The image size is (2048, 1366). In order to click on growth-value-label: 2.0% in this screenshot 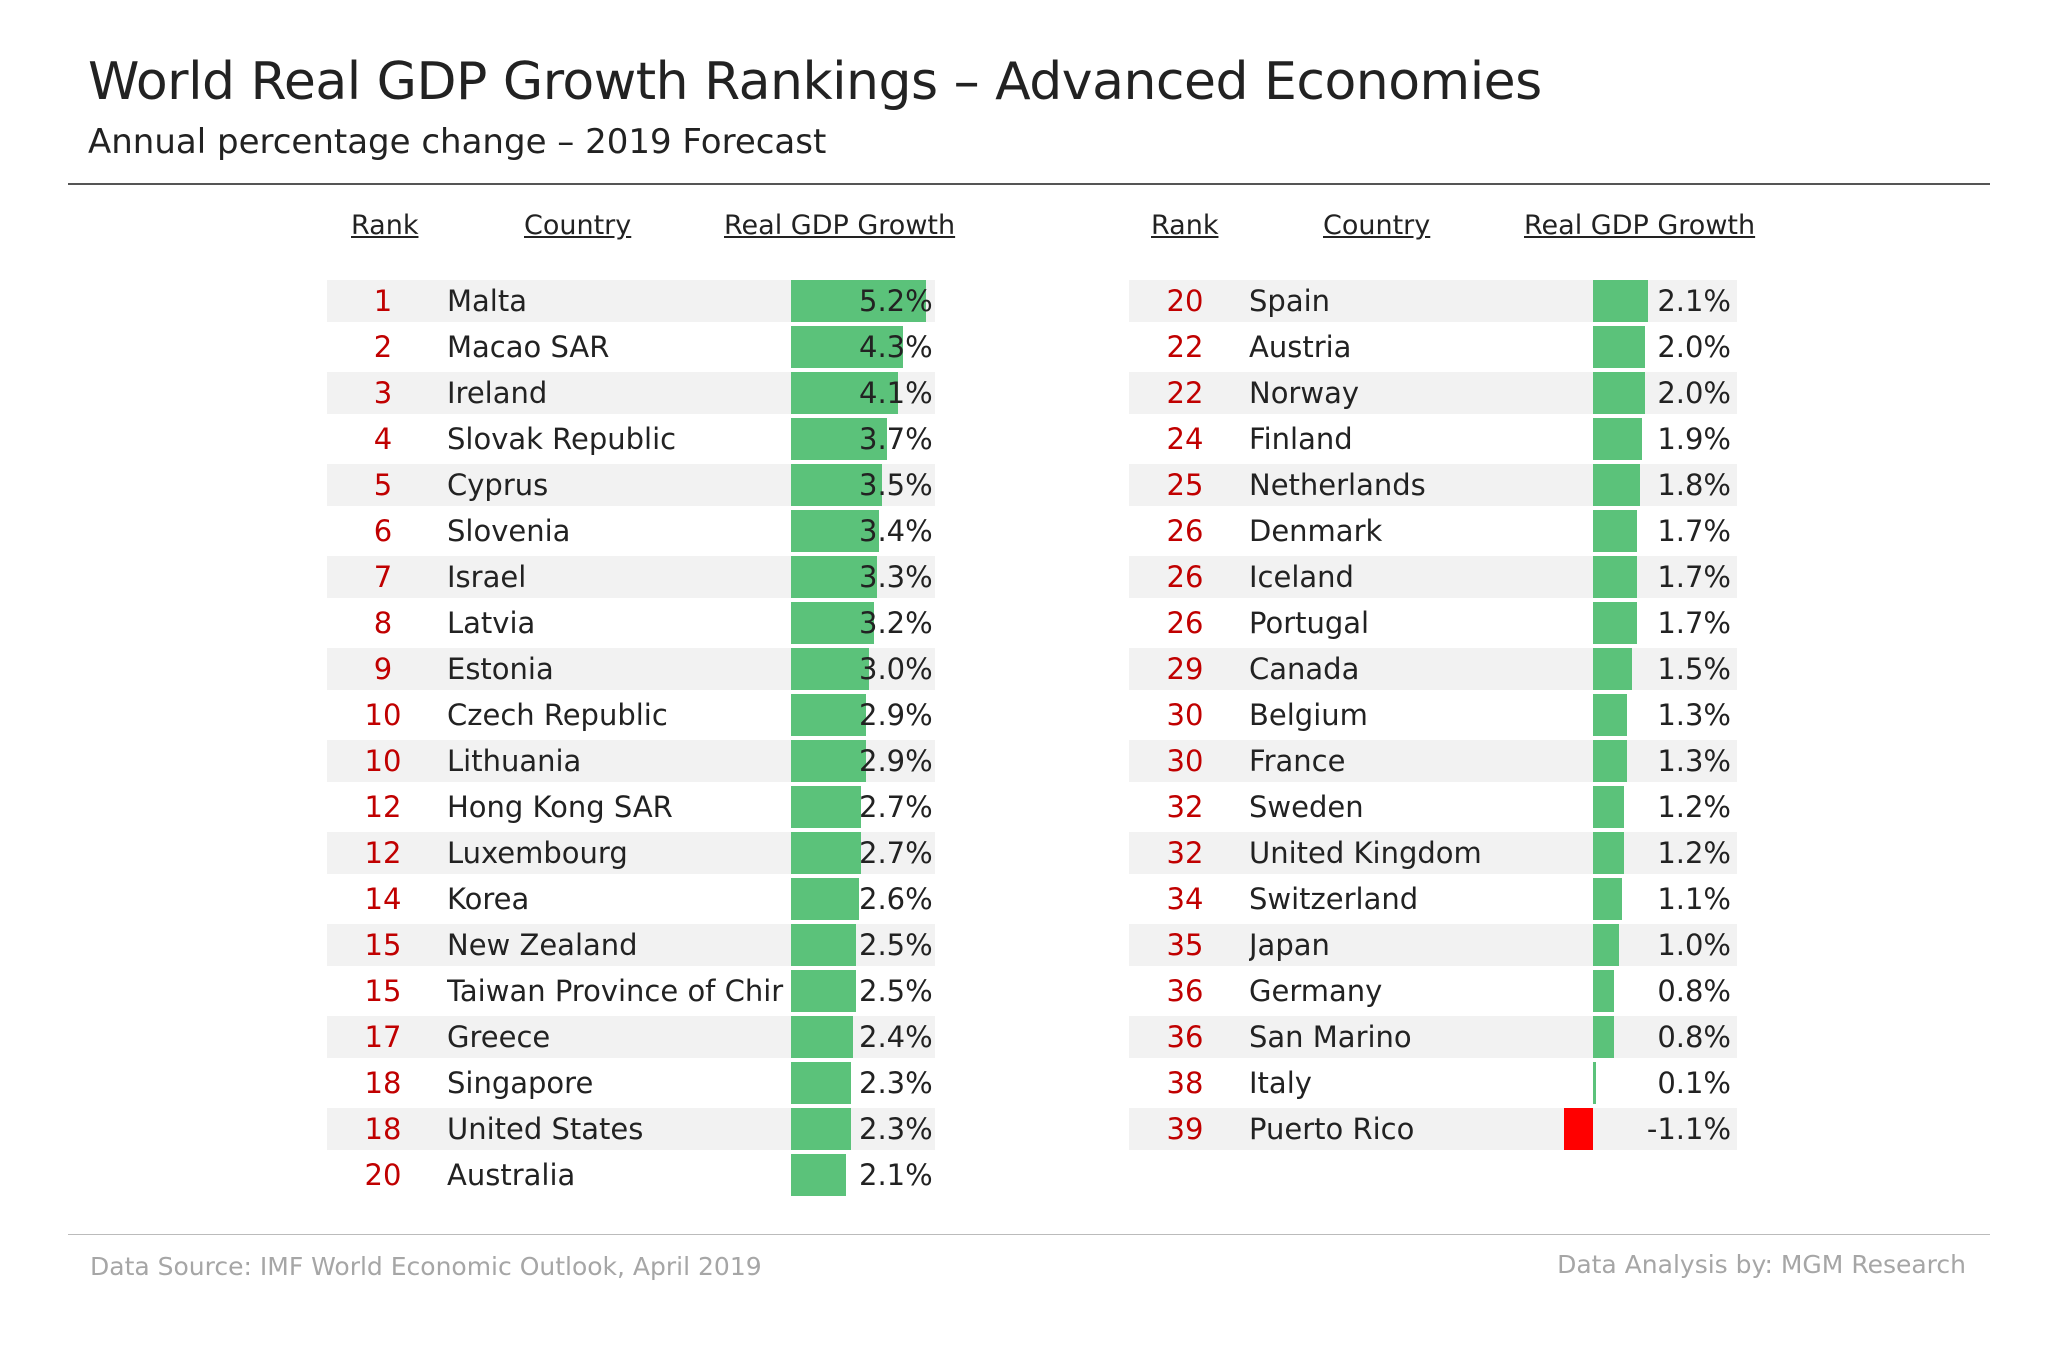, I will do `click(1694, 393)`.